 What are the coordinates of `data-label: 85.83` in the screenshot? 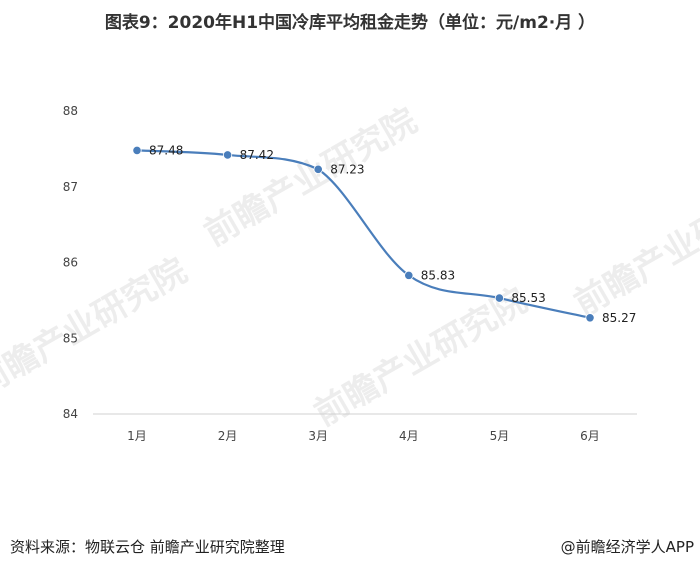 It's located at (438, 275).